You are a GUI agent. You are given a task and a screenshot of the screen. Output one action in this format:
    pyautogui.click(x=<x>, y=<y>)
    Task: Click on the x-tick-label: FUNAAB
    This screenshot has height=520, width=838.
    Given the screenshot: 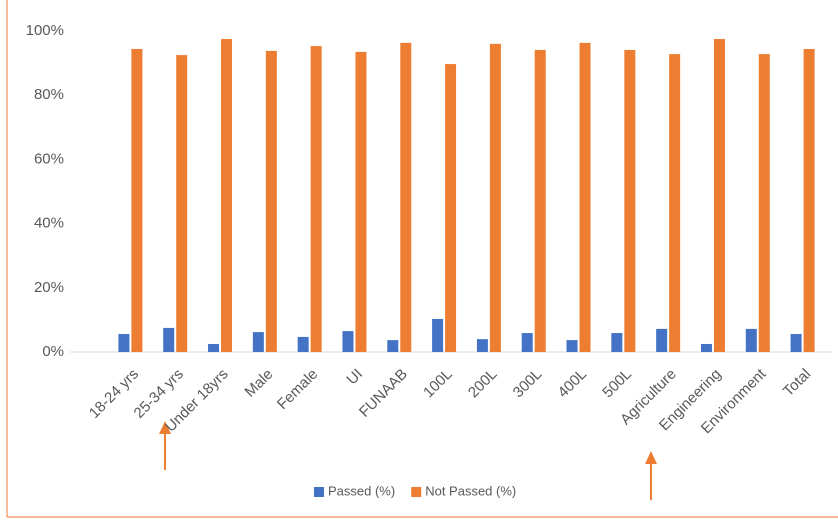 What is the action you would take?
    pyautogui.click(x=383, y=393)
    